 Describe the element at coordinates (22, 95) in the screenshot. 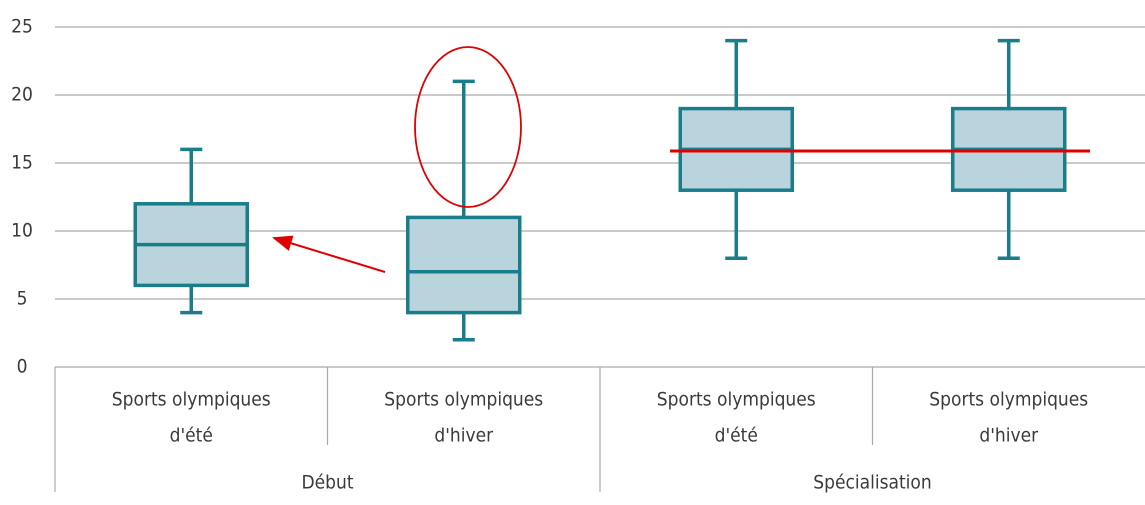

I see `y-tick-label: 20` at that location.